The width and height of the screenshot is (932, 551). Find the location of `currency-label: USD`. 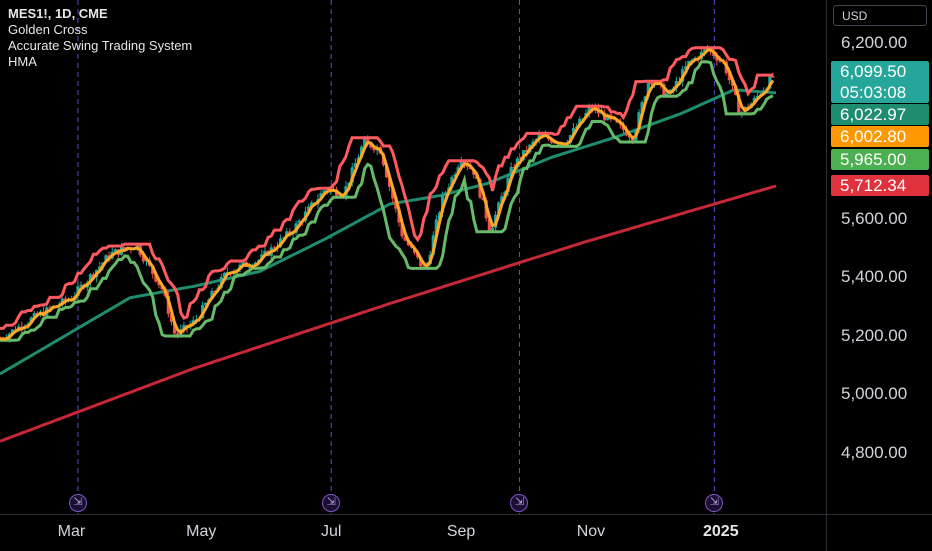

currency-label: USD is located at coordinates (855, 16).